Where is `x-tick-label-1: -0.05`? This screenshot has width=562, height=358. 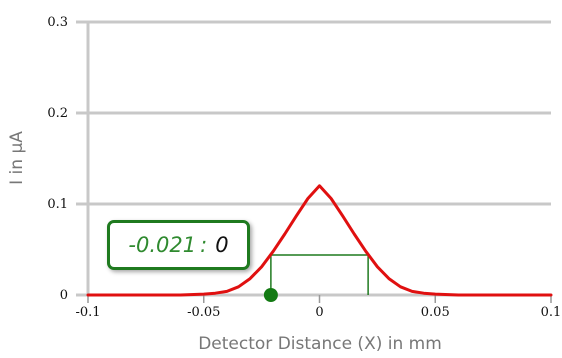
x-tick-label-1: -0.05 is located at coordinates (203, 312).